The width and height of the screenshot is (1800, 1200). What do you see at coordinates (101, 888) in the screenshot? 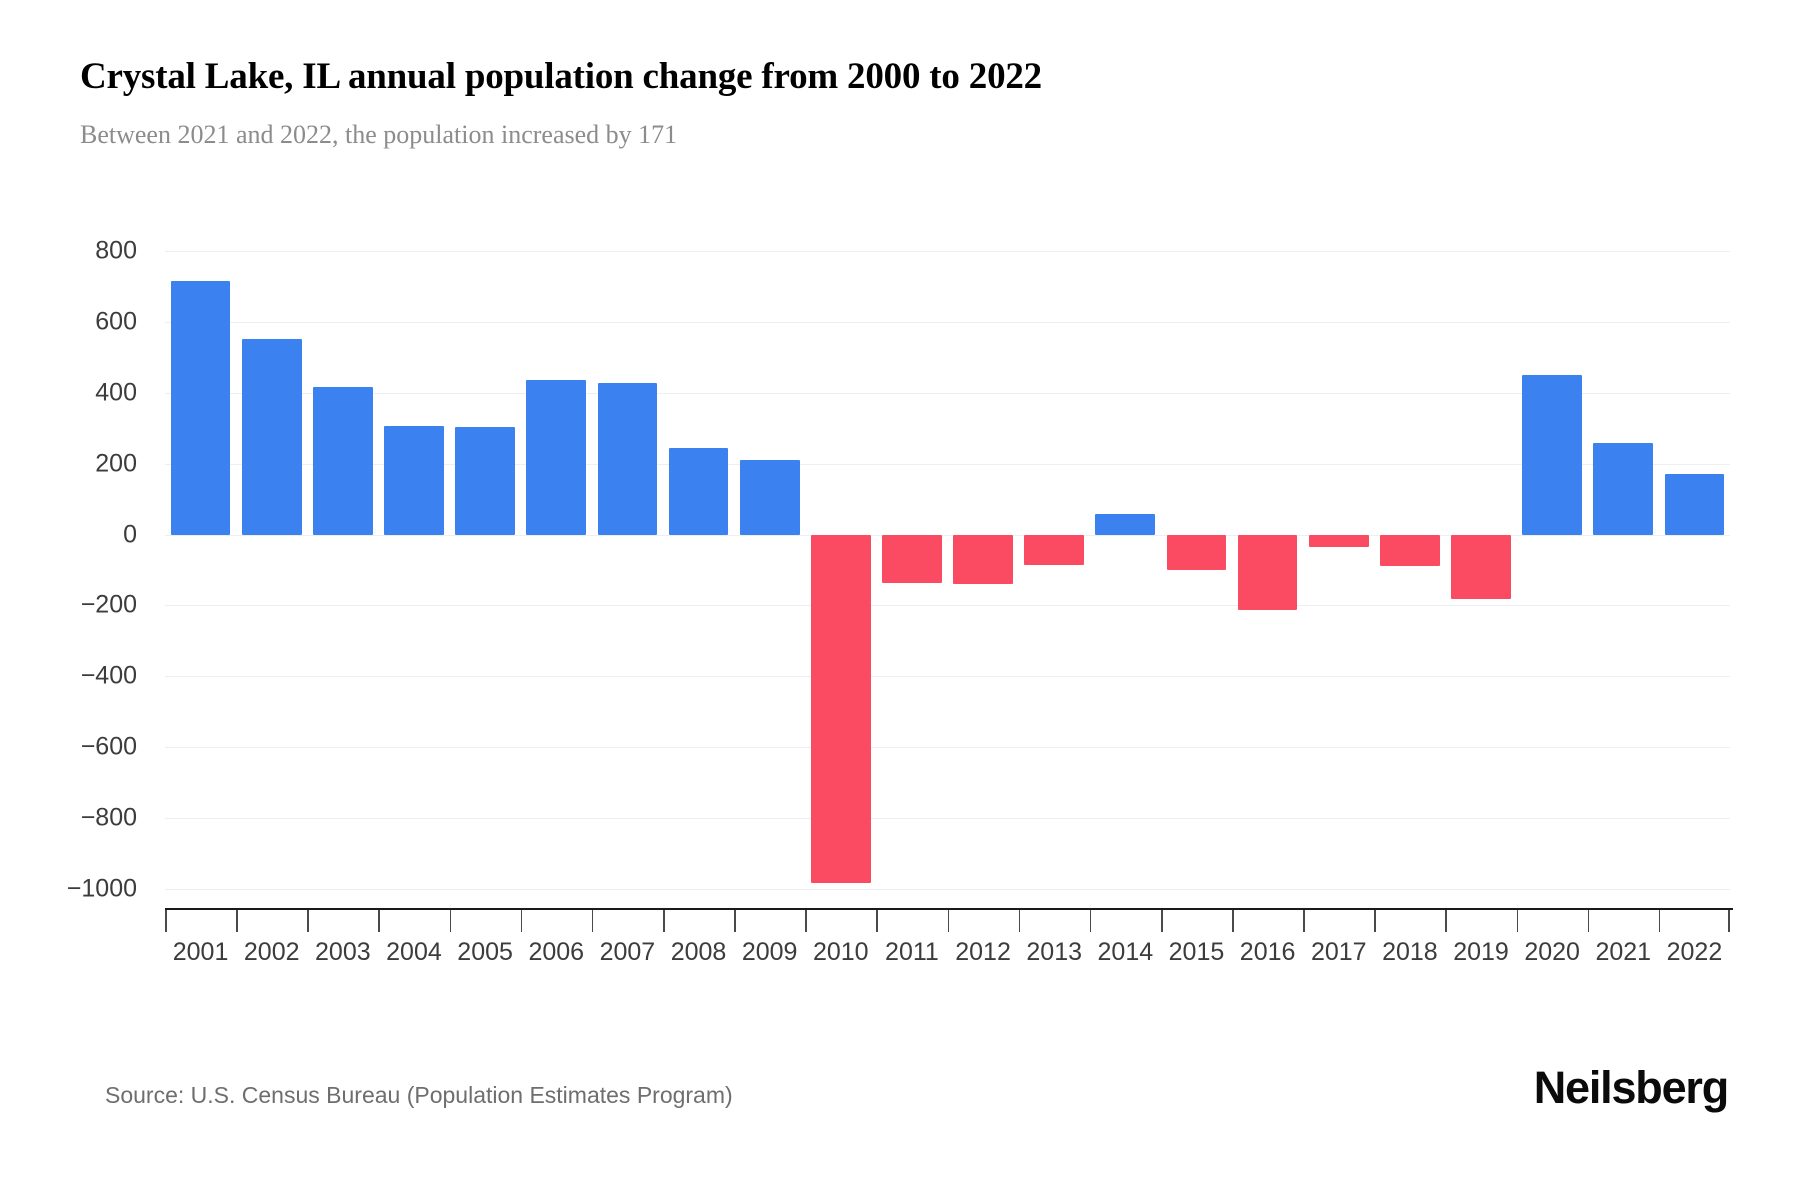
I see `y-axis-tick-label: −1000` at bounding box center [101, 888].